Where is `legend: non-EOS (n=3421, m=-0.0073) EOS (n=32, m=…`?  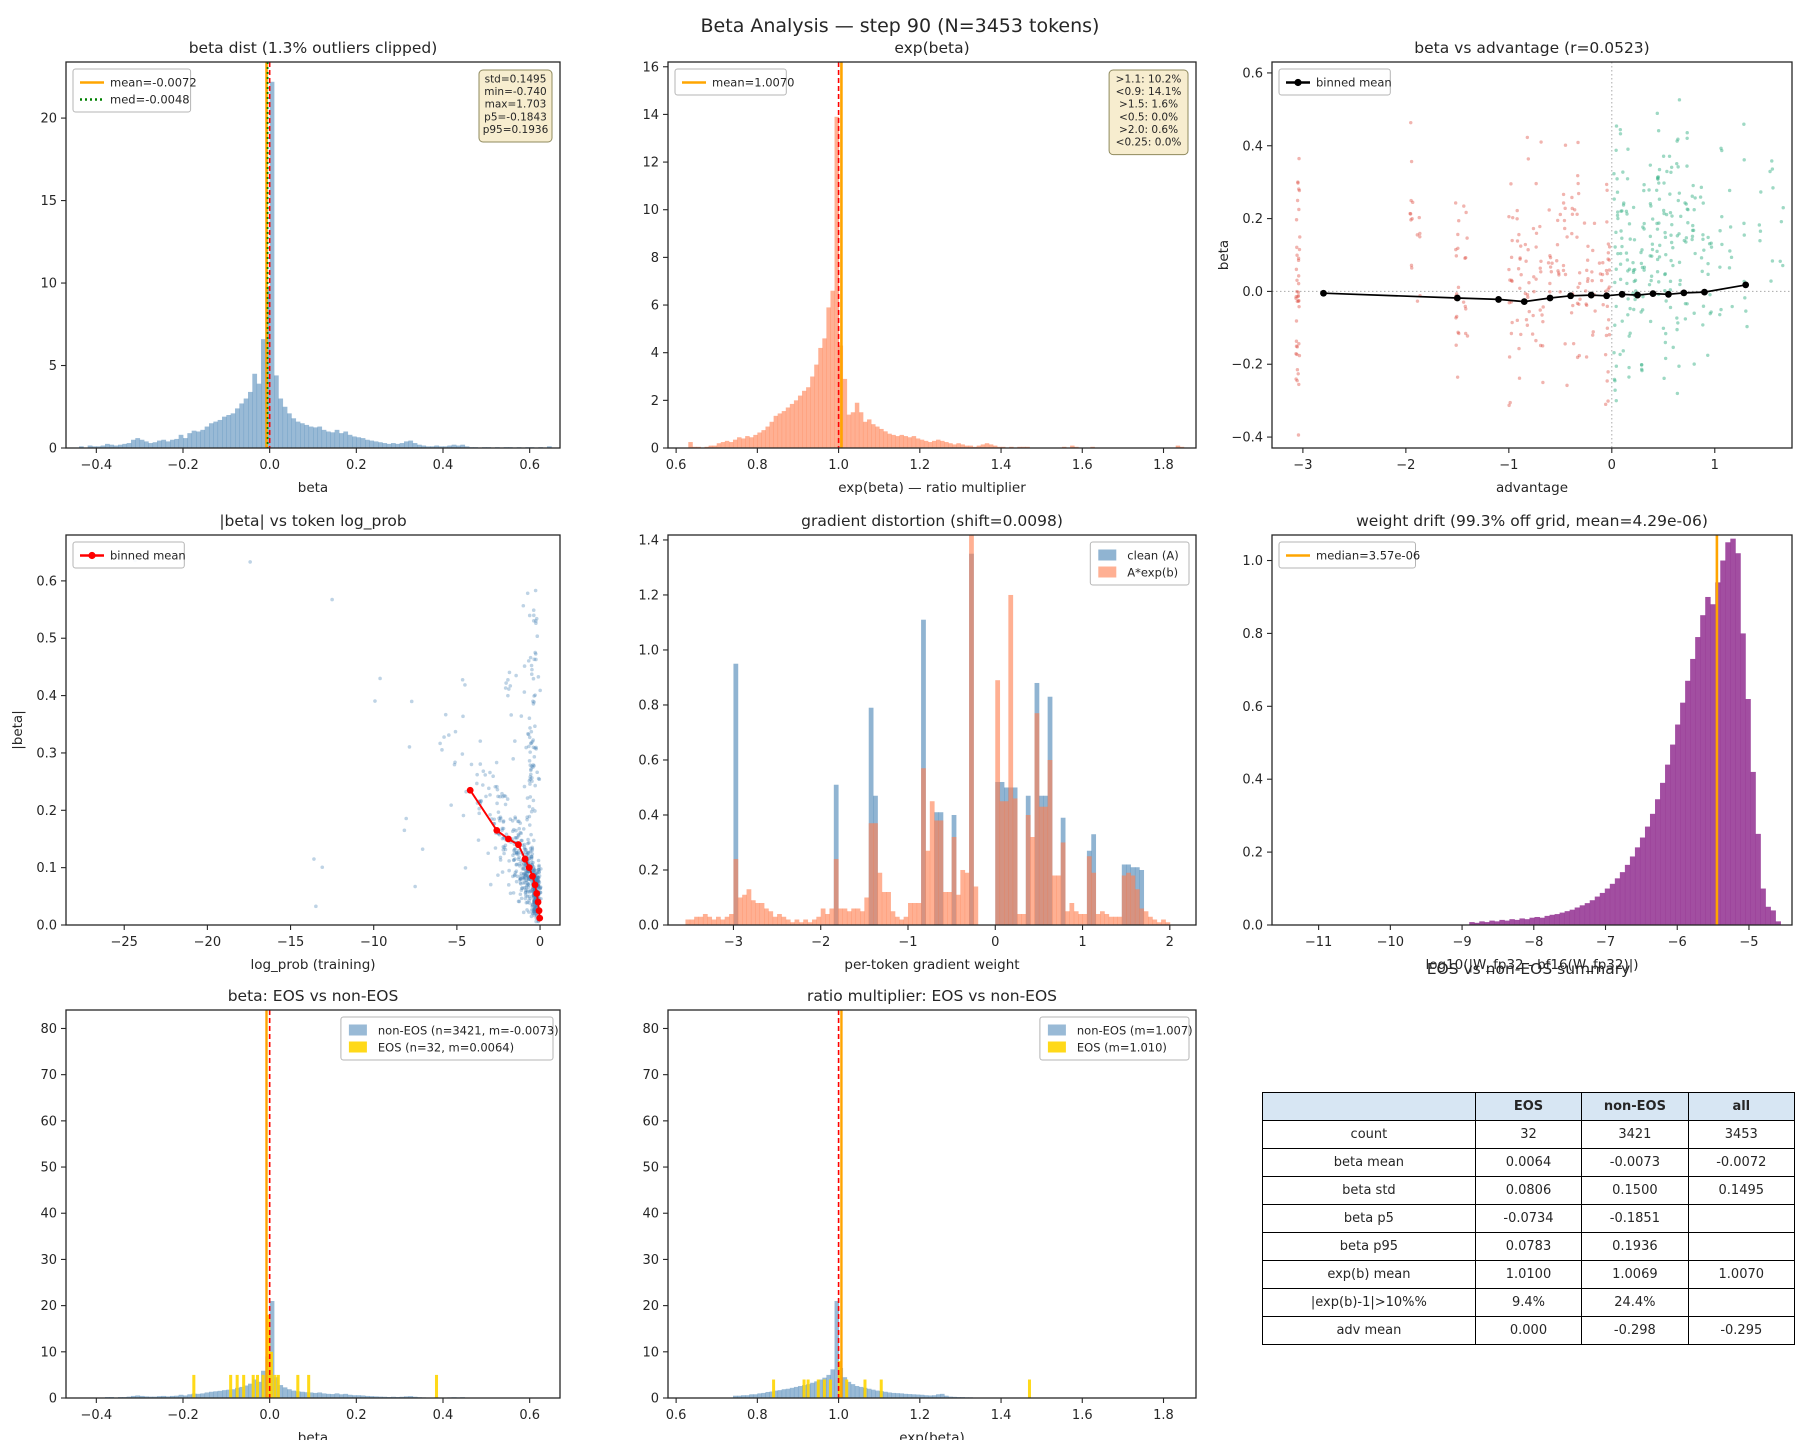 legend: non-EOS (n=3421, m=-0.0073) EOS (n=32, m=… is located at coordinates (449, 1038).